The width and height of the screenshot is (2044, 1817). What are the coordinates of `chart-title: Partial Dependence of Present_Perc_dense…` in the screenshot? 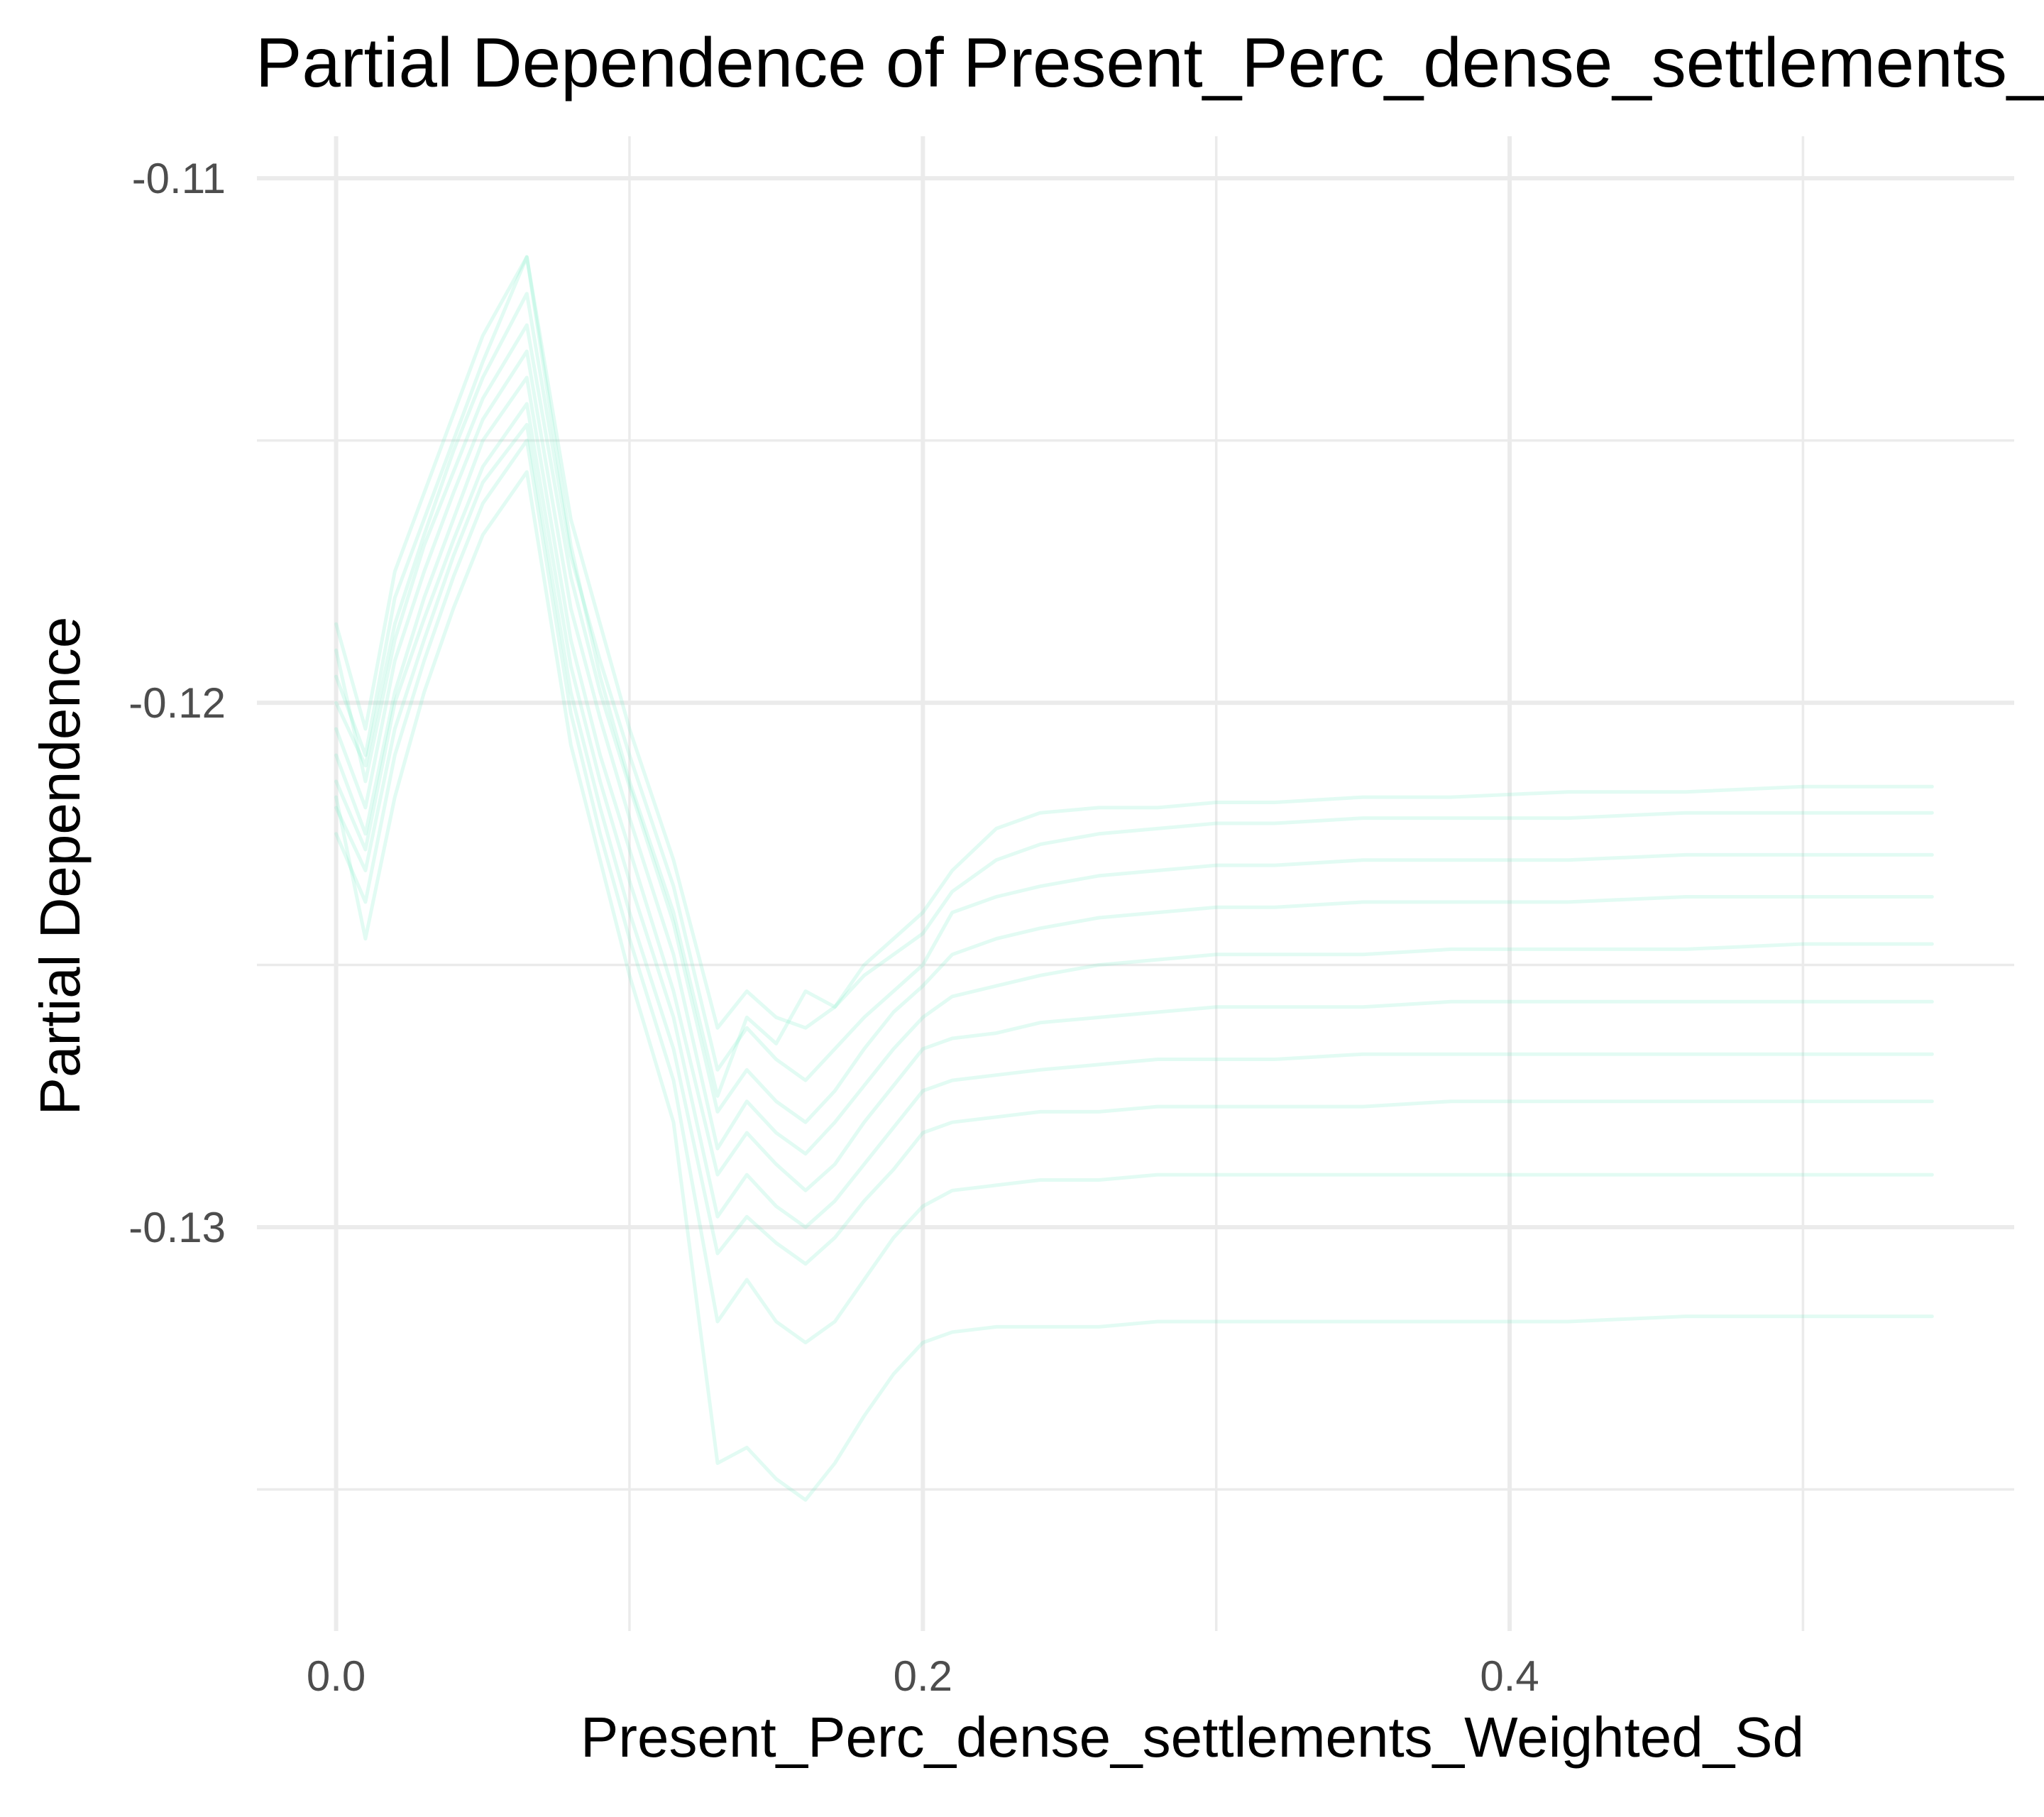 It's located at (1150, 62).